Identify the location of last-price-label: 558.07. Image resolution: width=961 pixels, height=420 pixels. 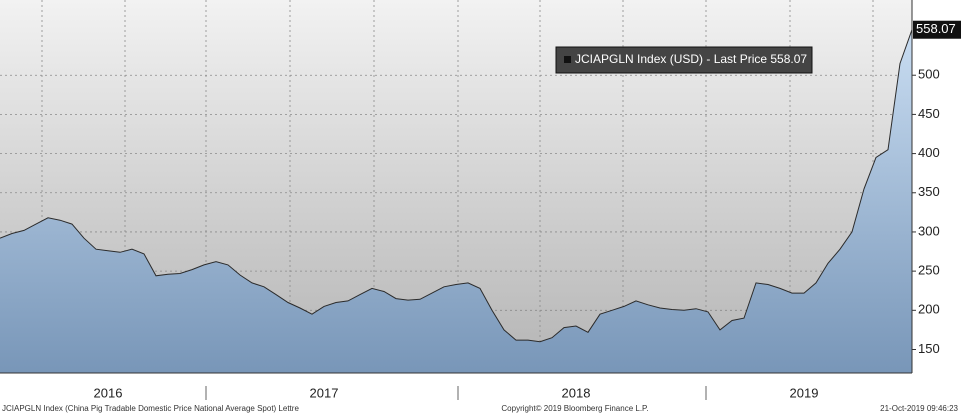
(936, 28).